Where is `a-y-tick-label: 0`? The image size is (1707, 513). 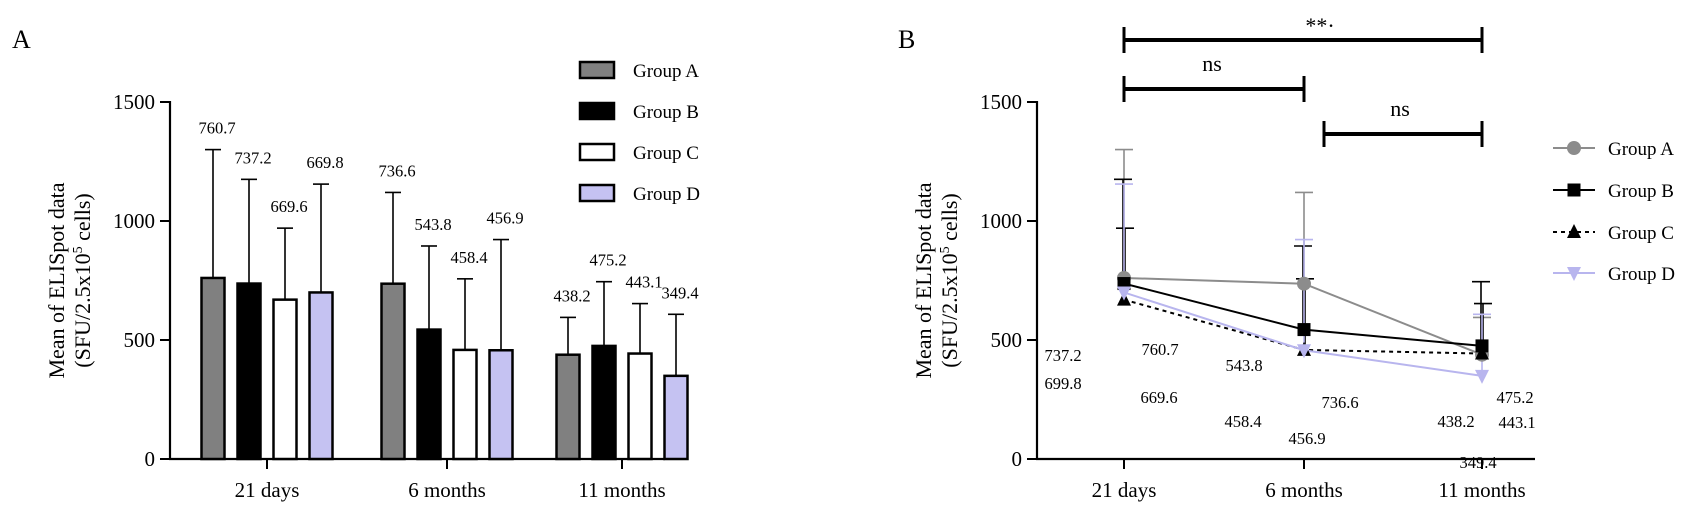 a-y-tick-label: 0 is located at coordinates (150, 459).